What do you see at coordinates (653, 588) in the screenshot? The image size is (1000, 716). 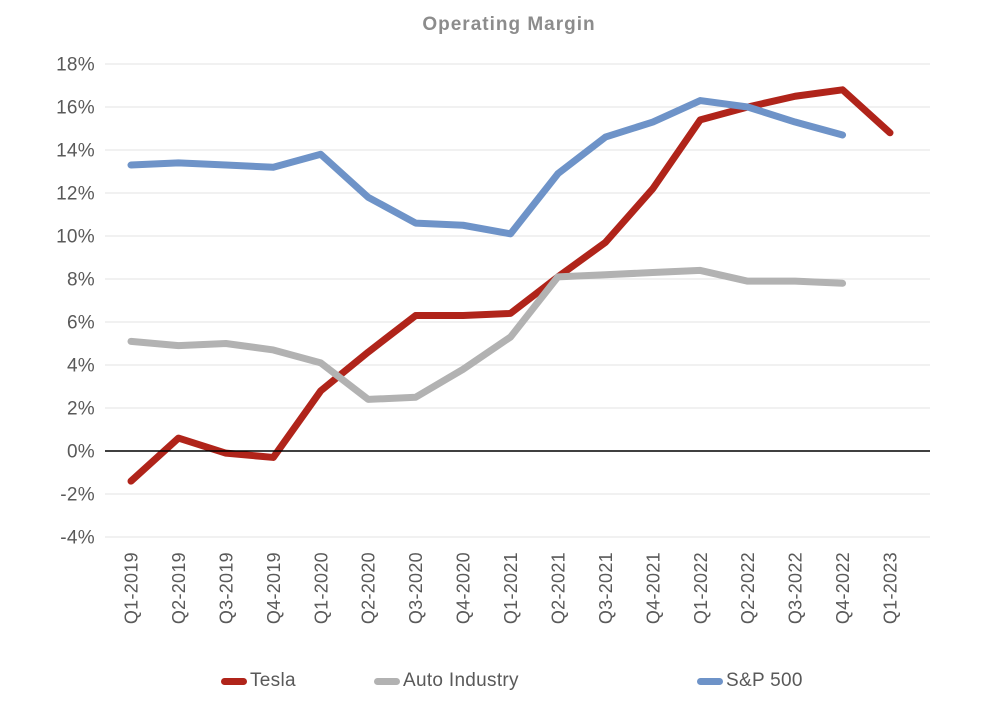 I see `x-tick-label: Q4-2021` at bounding box center [653, 588].